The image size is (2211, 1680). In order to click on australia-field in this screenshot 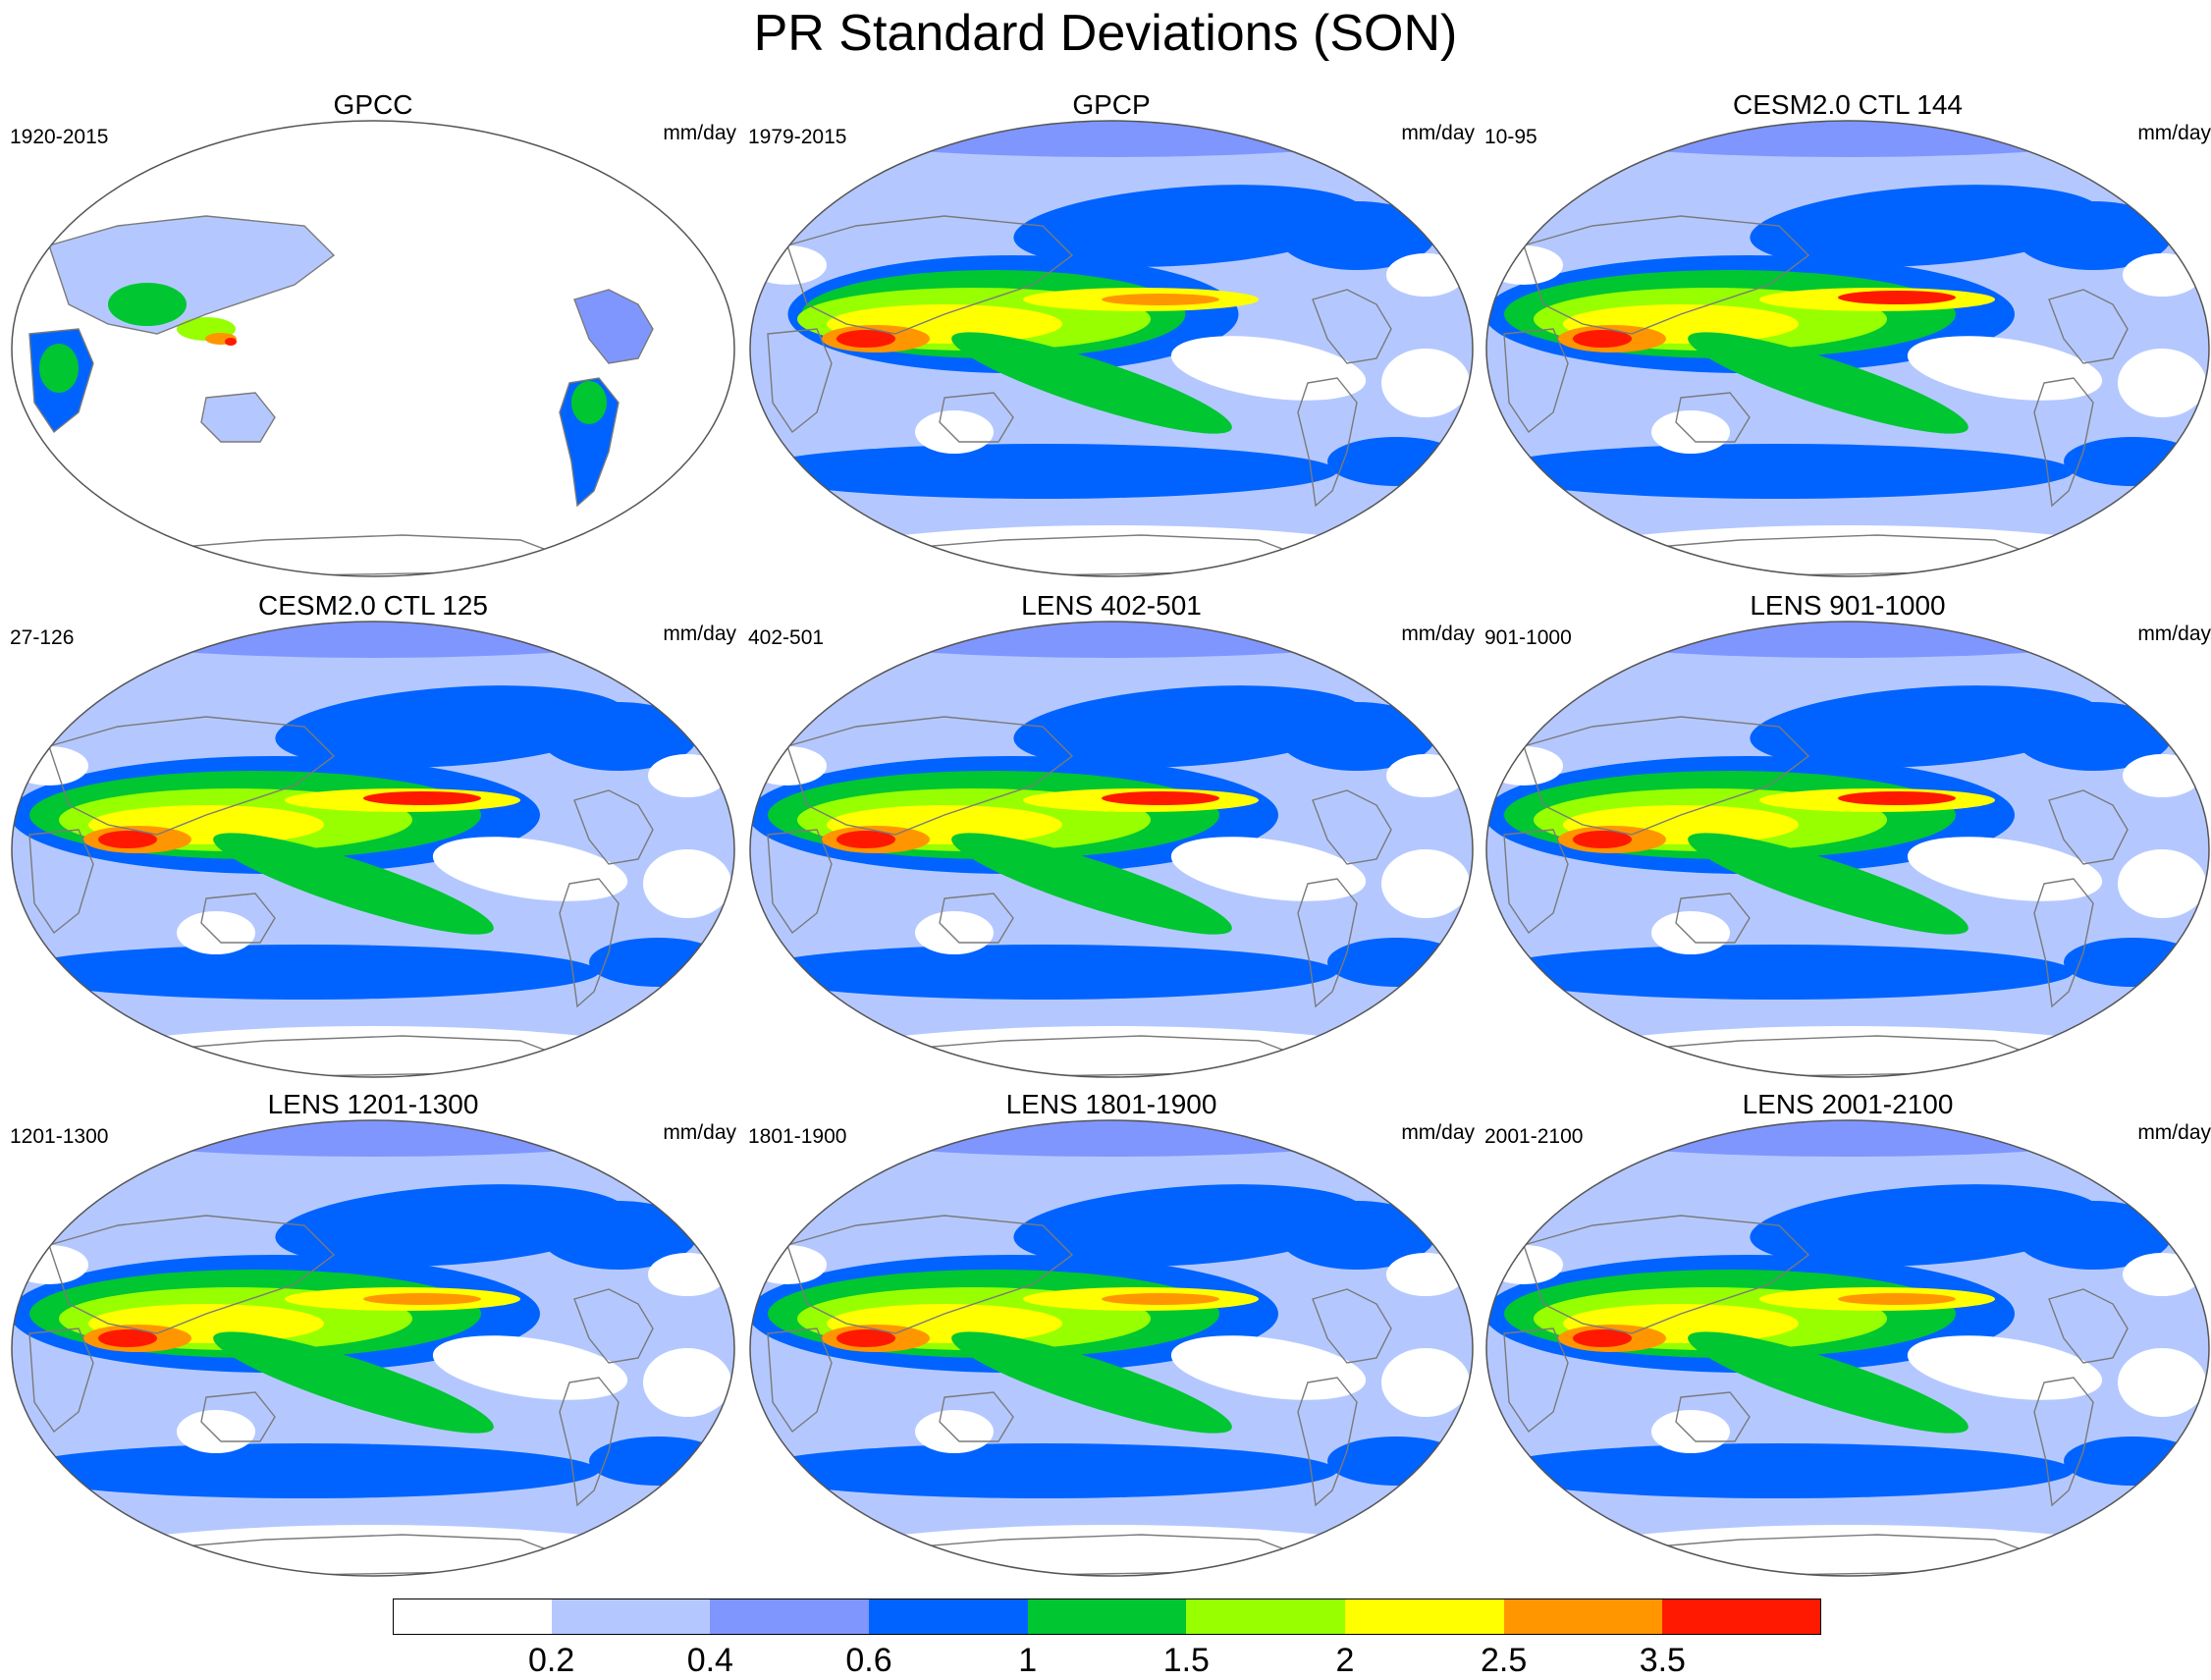, I will do `click(238, 417)`.